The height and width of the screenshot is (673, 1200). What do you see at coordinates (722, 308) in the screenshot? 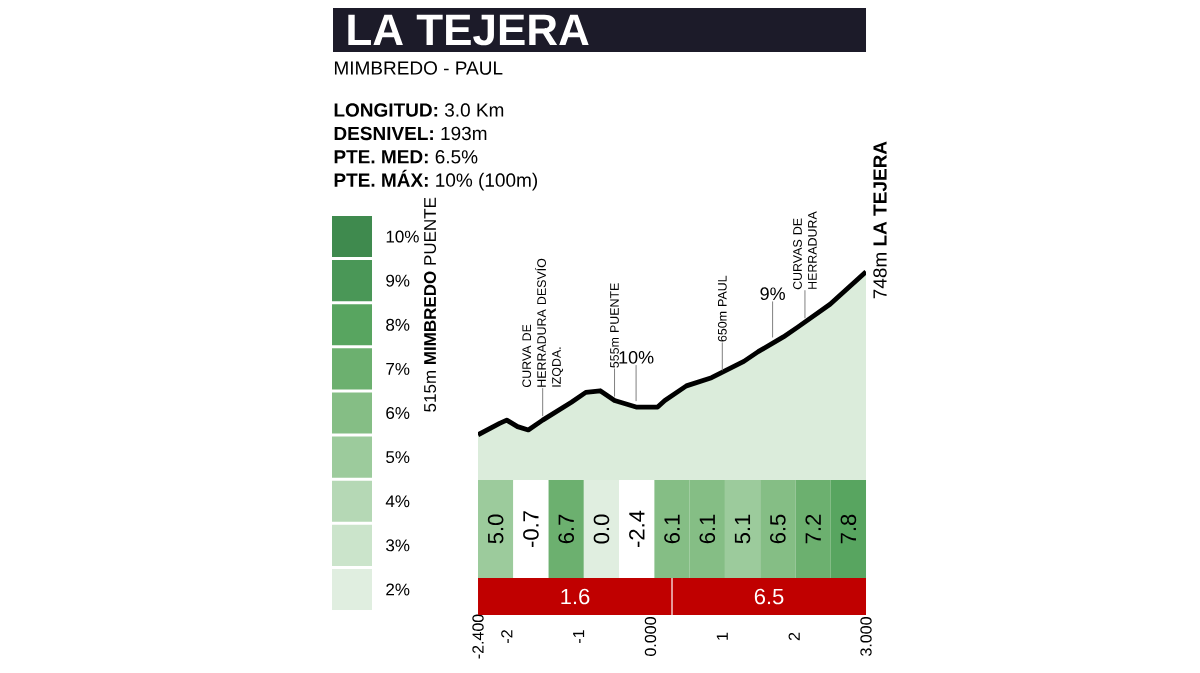
I see `annotation: 650m PAUL` at bounding box center [722, 308].